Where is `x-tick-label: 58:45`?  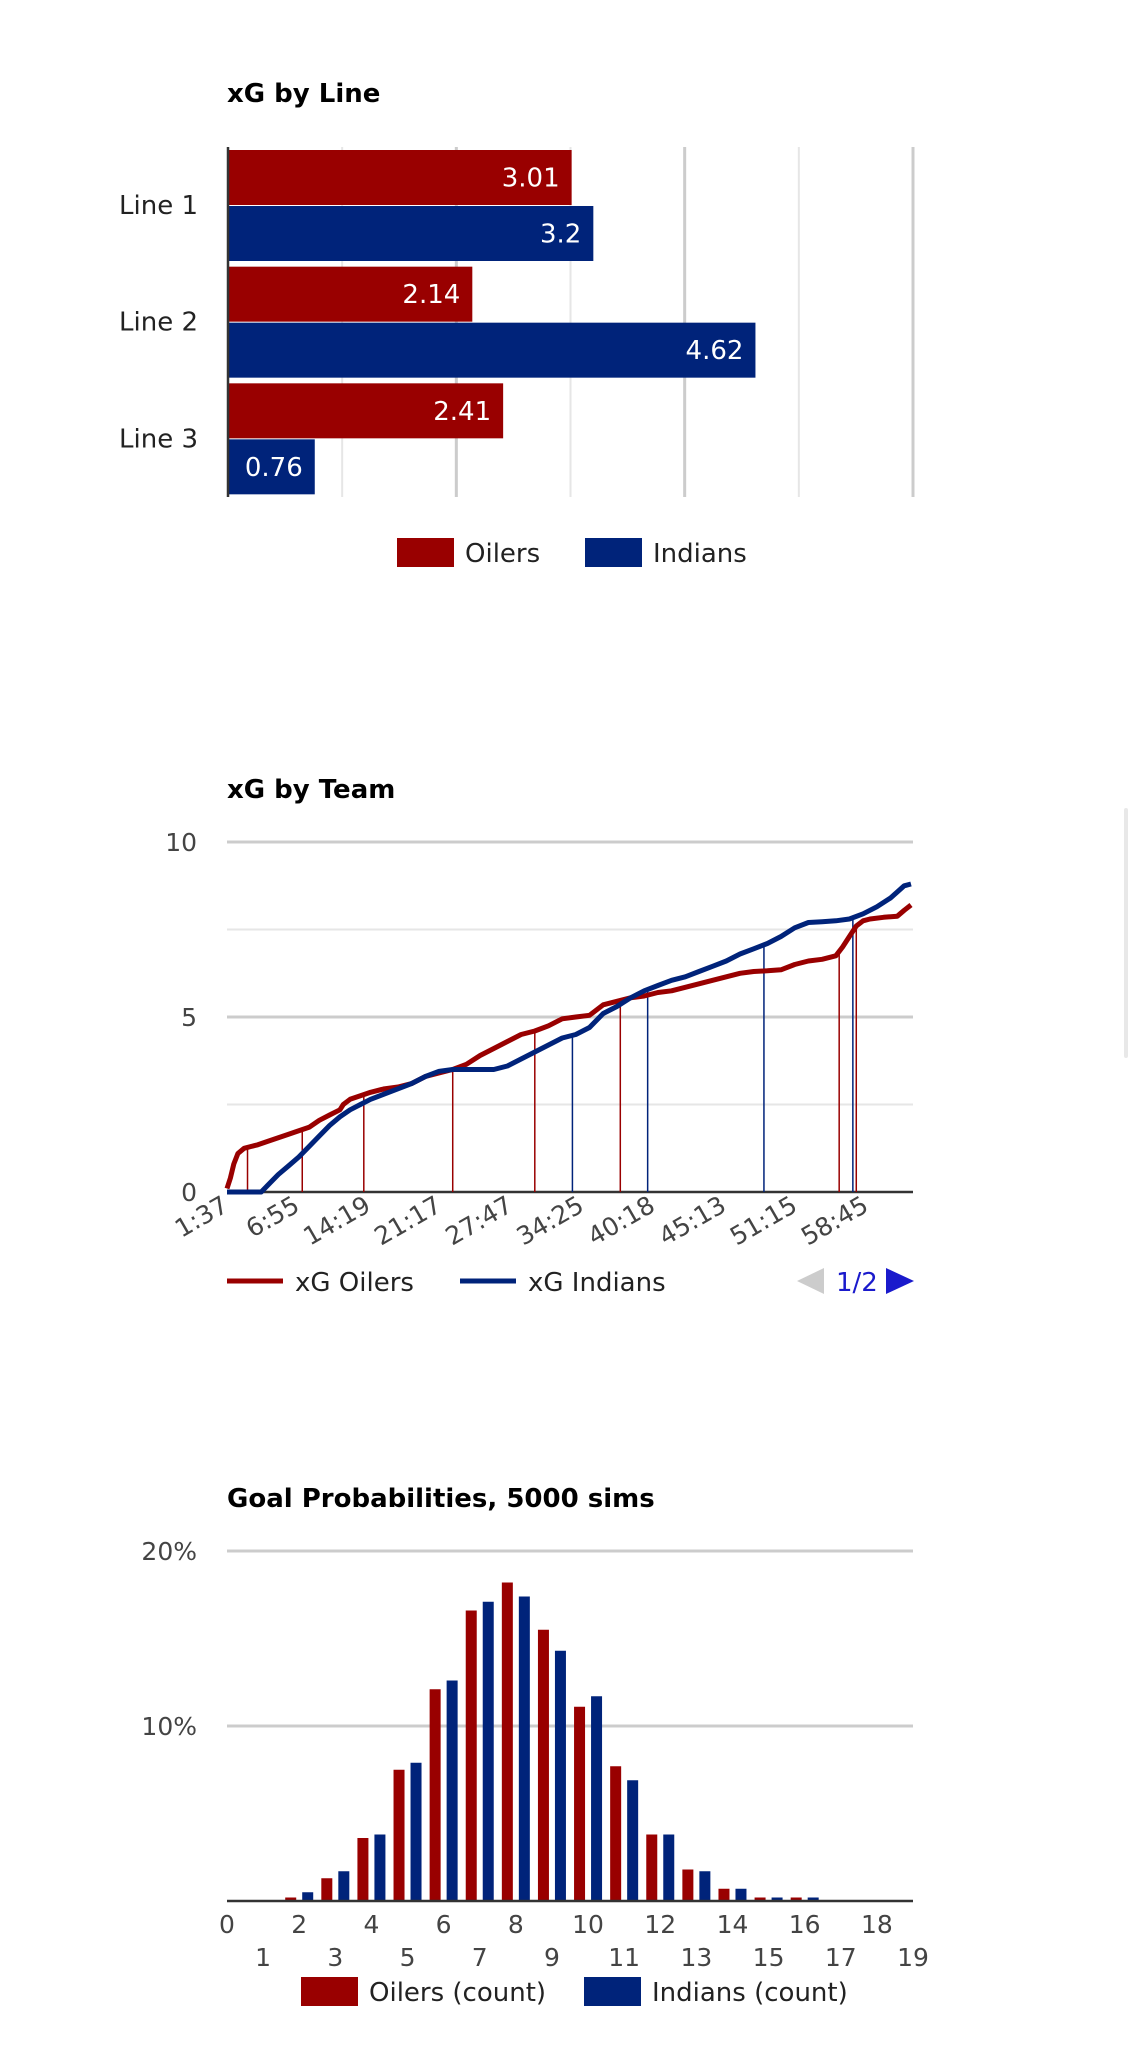
x-tick-label: 58:45 is located at coordinates (834, 1220).